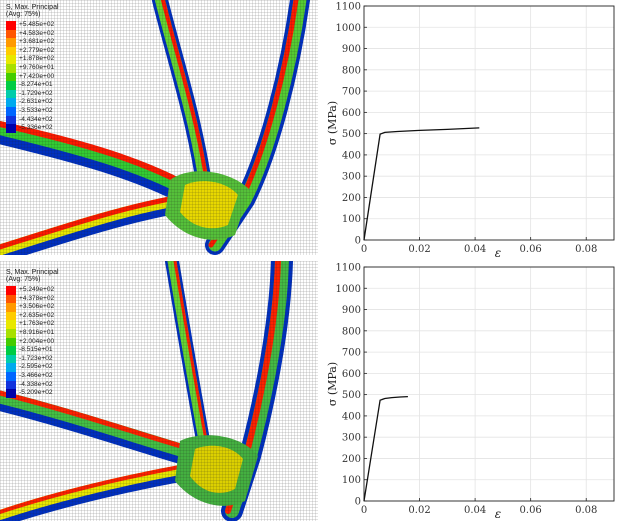 The width and height of the screenshot is (617, 521). I want to click on legend-row: -5.336e+02, so click(32, 128).